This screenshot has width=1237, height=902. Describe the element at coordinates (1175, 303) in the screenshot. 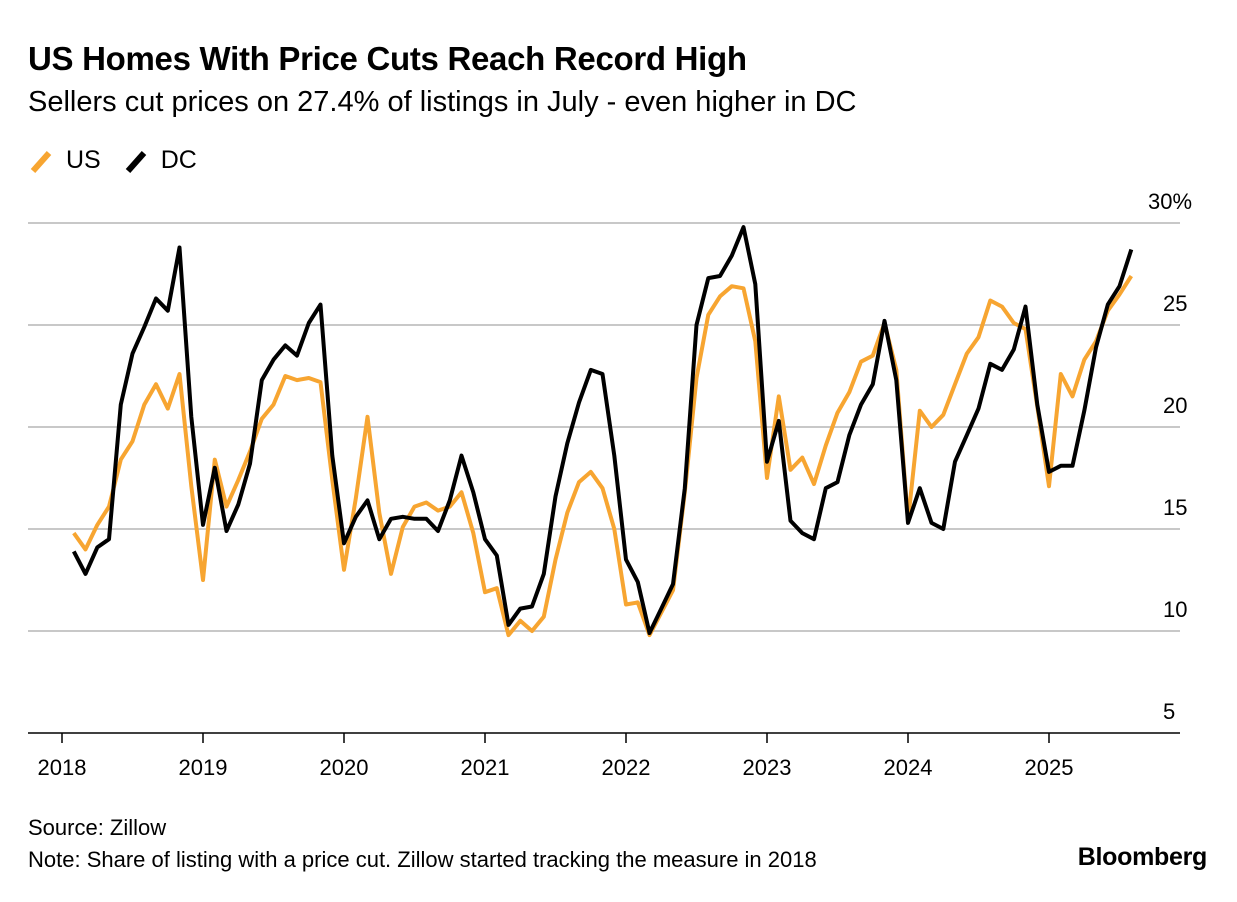

I see `y-tick-label: 25` at that location.